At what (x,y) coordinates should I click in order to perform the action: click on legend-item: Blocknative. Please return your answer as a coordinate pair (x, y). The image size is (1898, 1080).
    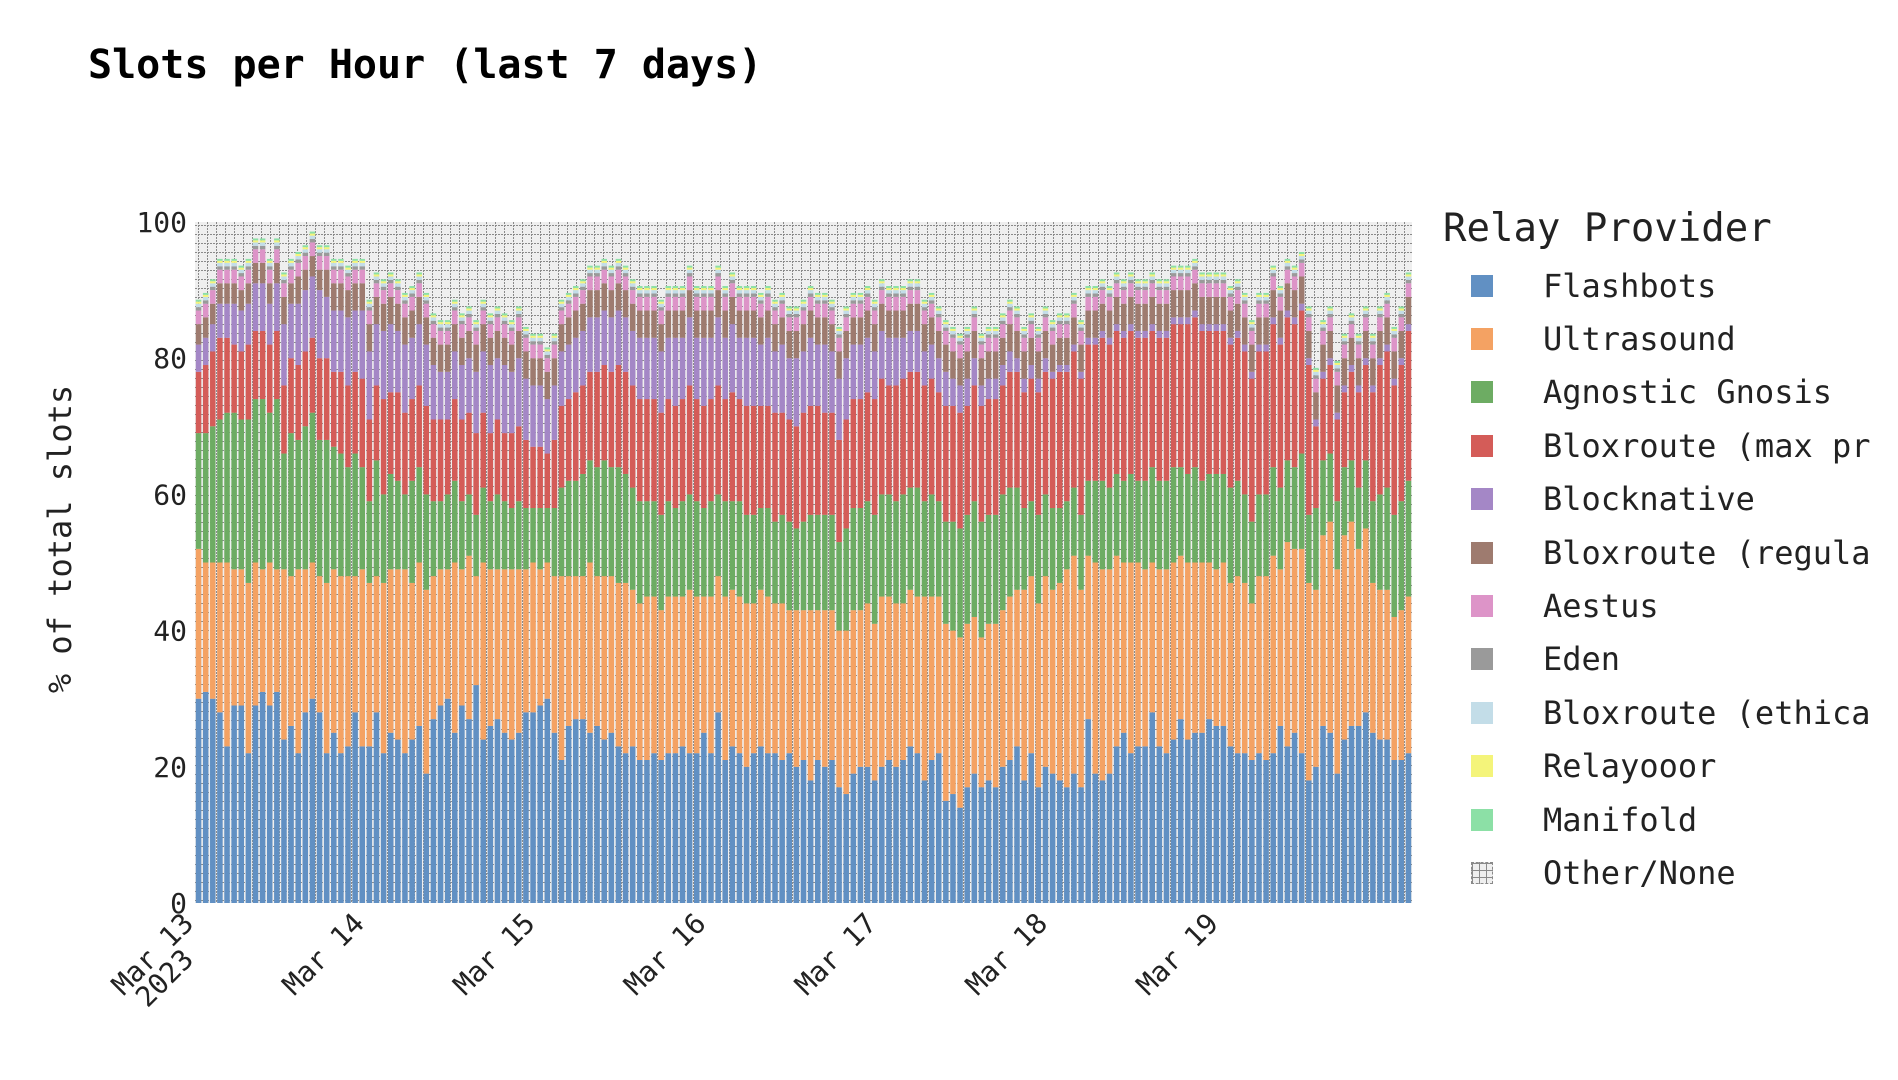
    Looking at the image, I should click on (1670, 499).